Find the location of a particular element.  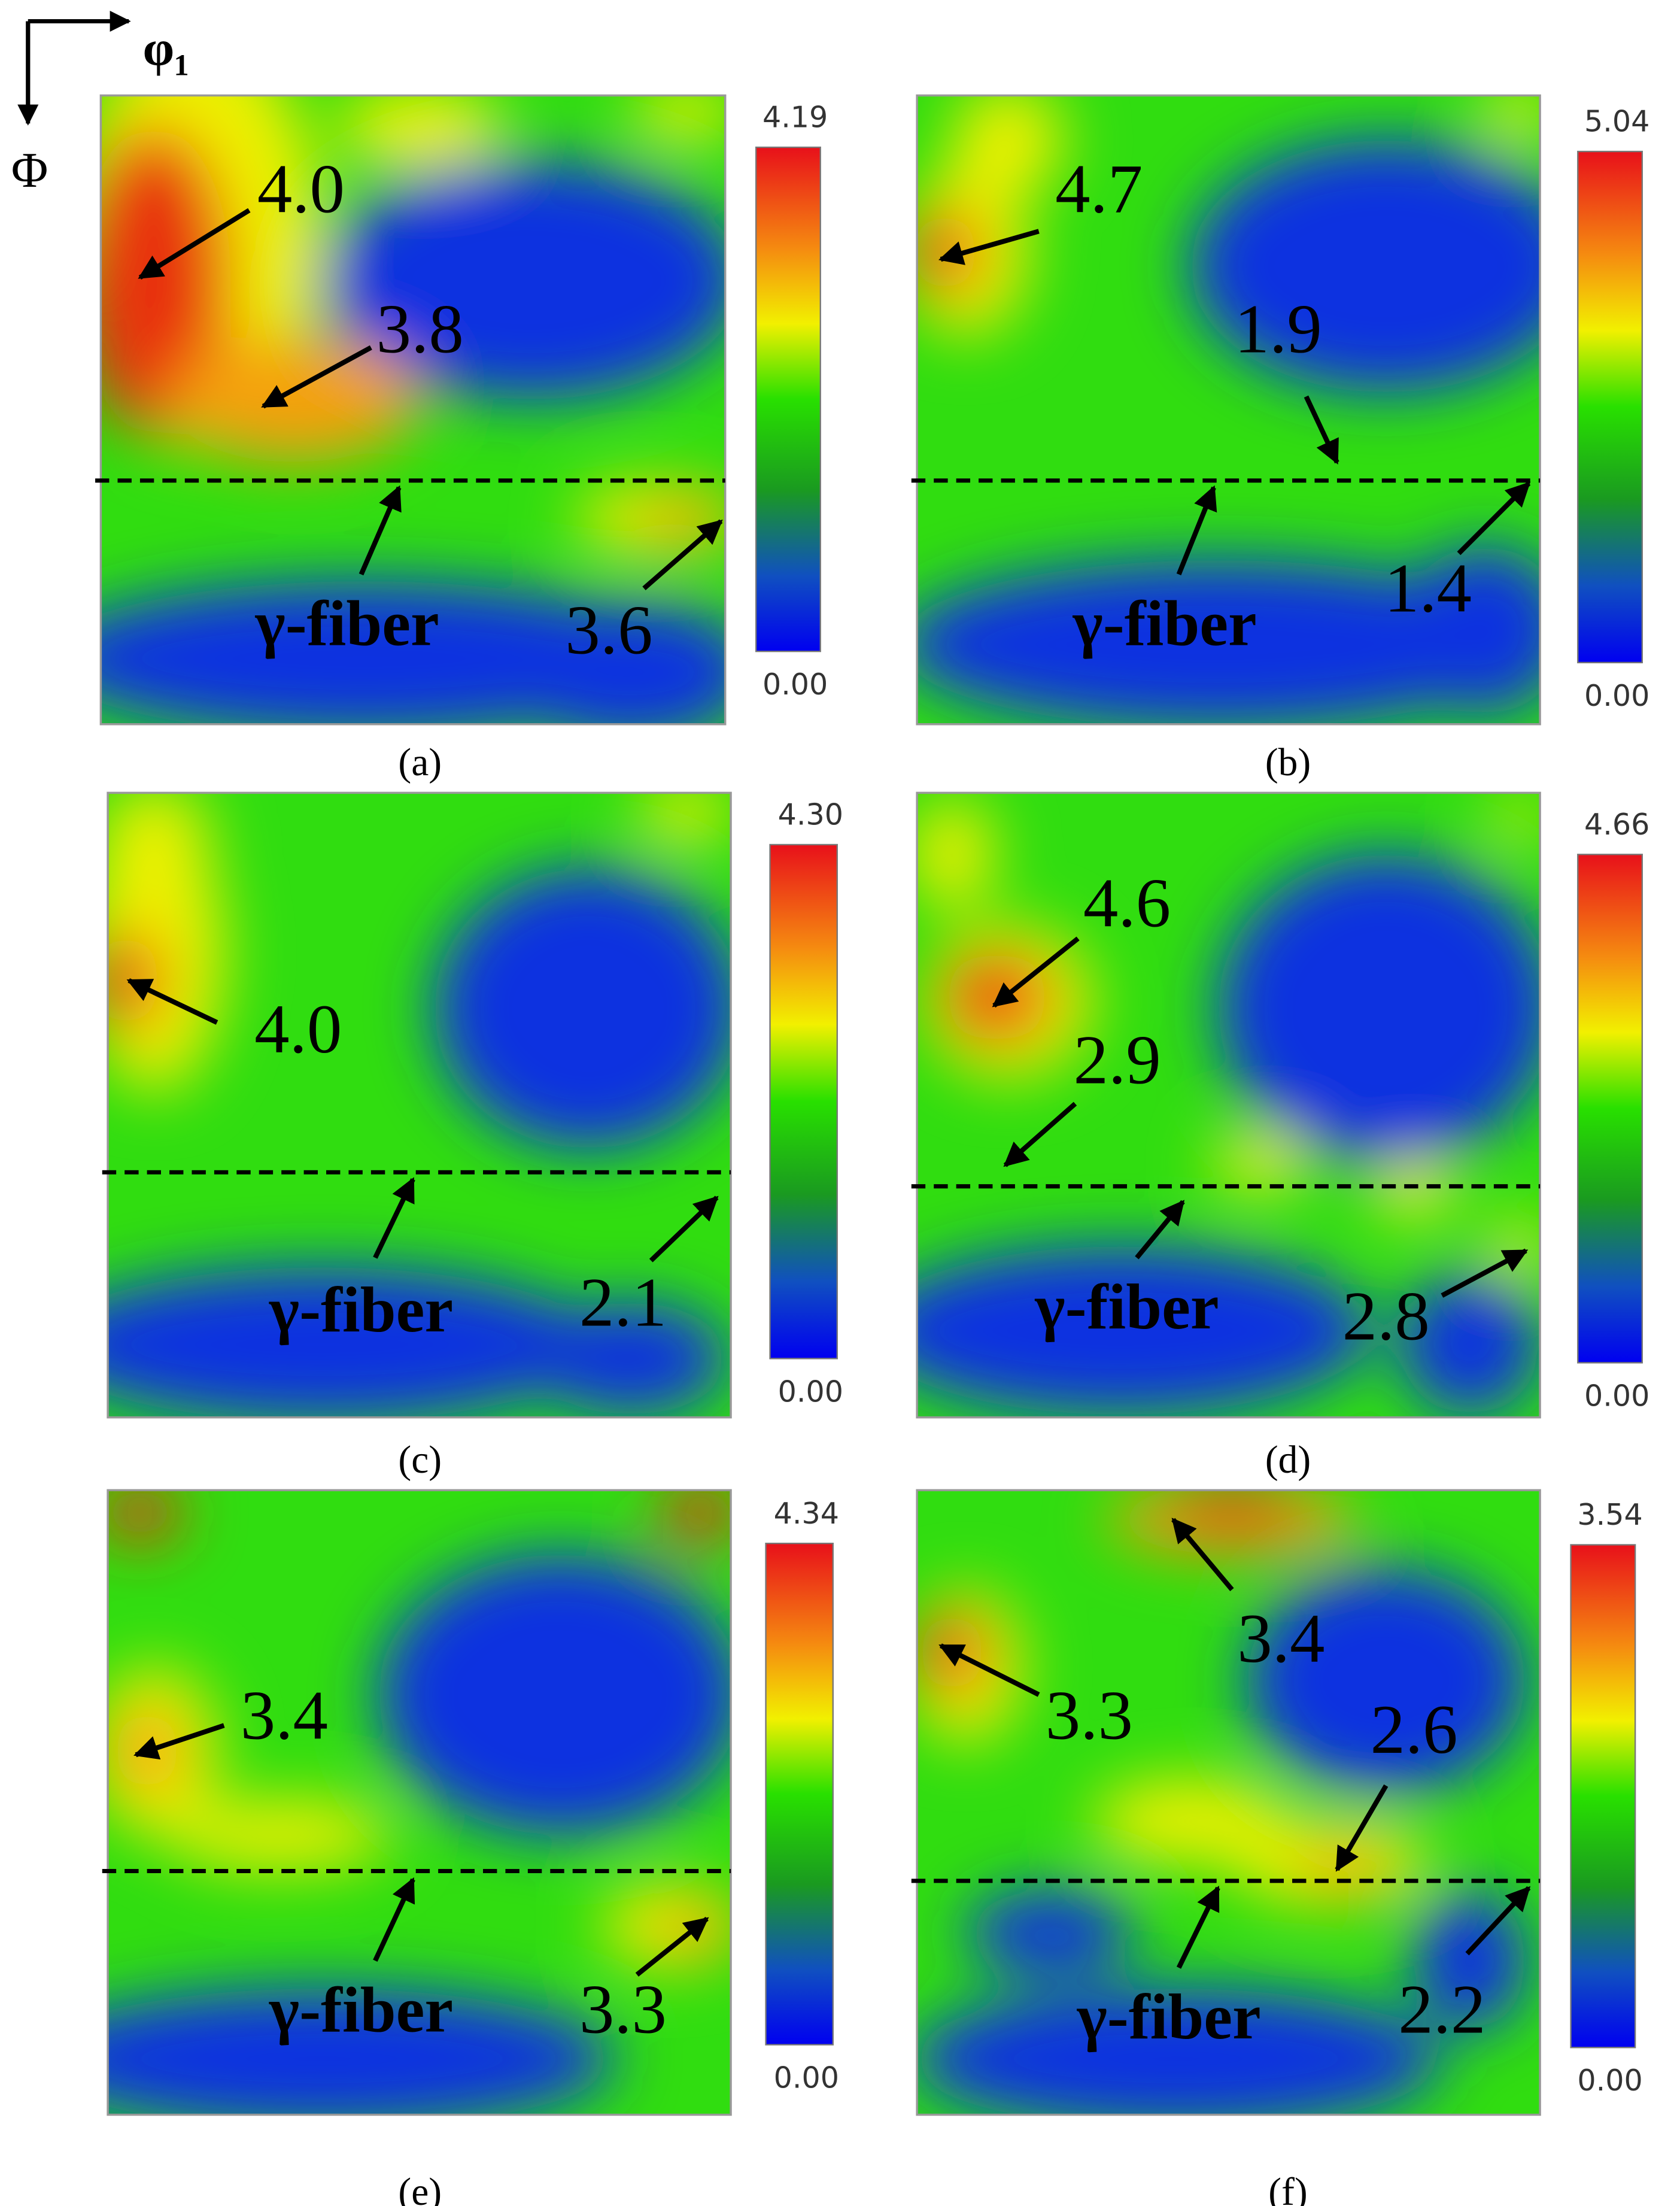

annotation: 2.2 is located at coordinates (1441, 2010).